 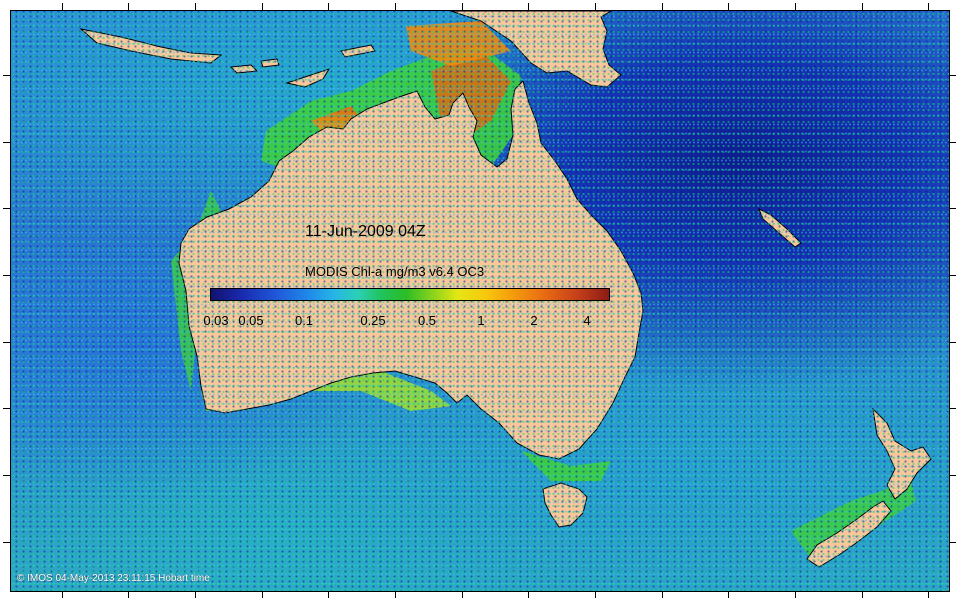 I want to click on colorbar-title: MODIS Chl-a mg/m3 v6.4 OC3, so click(x=395, y=271).